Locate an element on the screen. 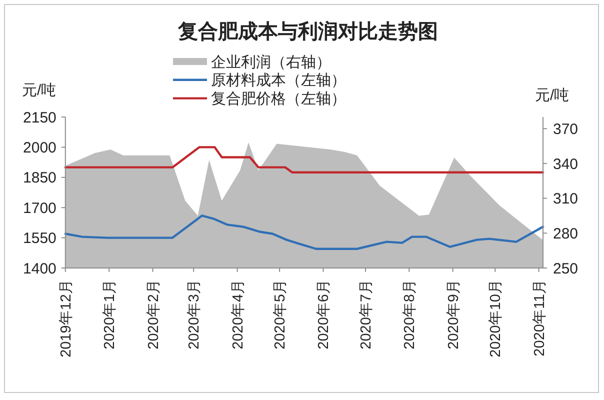 This screenshot has width=604, height=400. xtick: 2020年6月 is located at coordinates (324, 314).